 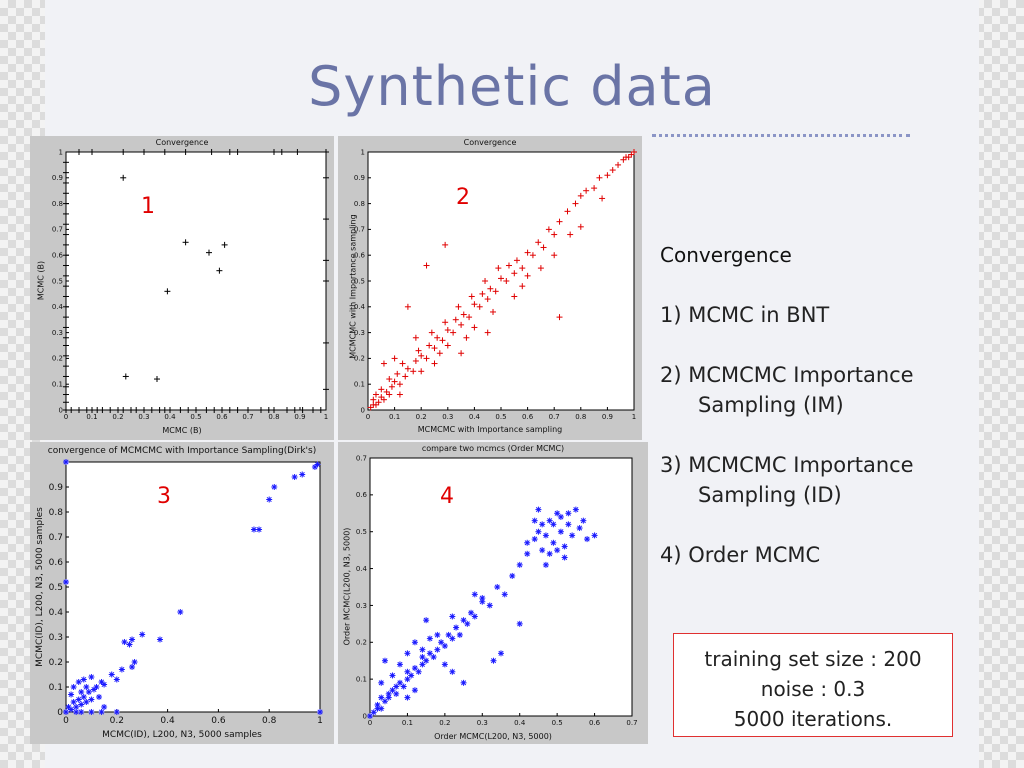 What do you see at coordinates (500, 417) in the screenshot?
I see `x-tick-label: 0.5` at bounding box center [500, 417].